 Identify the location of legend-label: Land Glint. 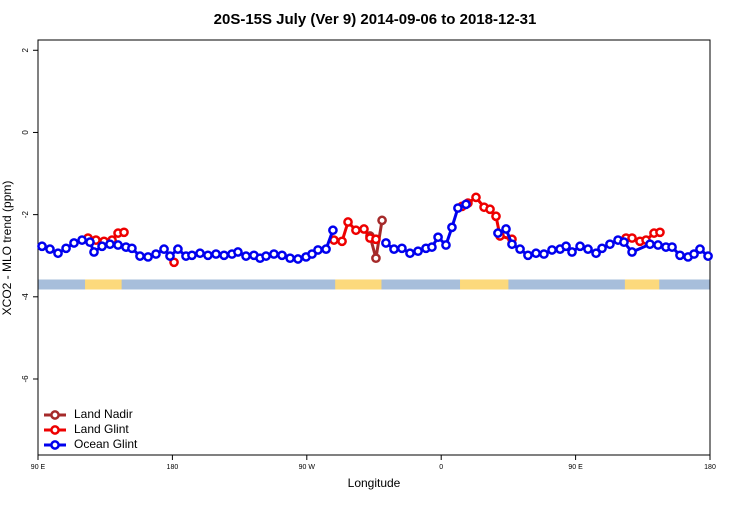
(101, 429).